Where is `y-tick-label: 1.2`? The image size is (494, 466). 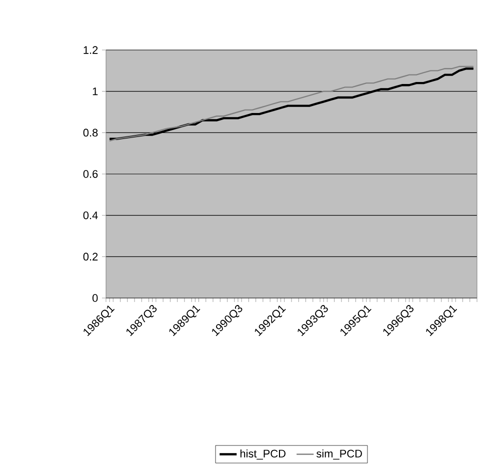
y-tick-label: 1.2 is located at coordinates (91, 50).